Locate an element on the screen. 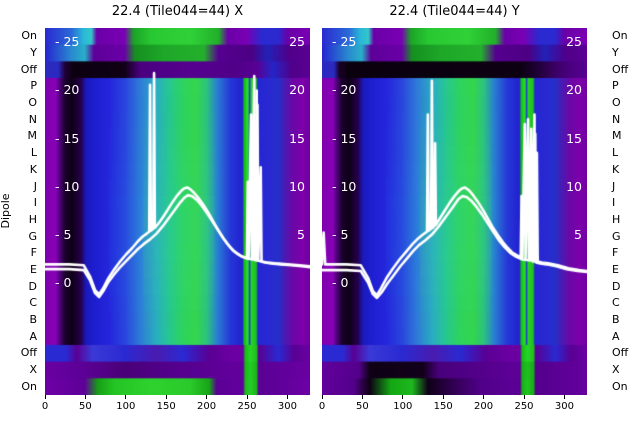  row-label-left-6-m: M is located at coordinates (32, 136).